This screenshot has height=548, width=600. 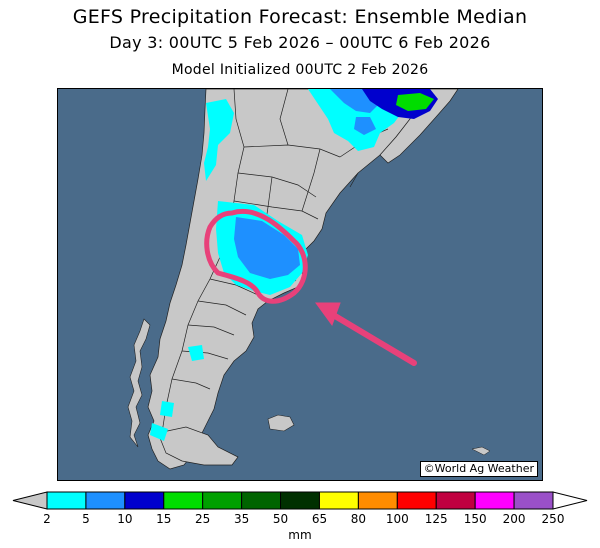 I want to click on colorbar-unit: mm, so click(x=300, y=535).